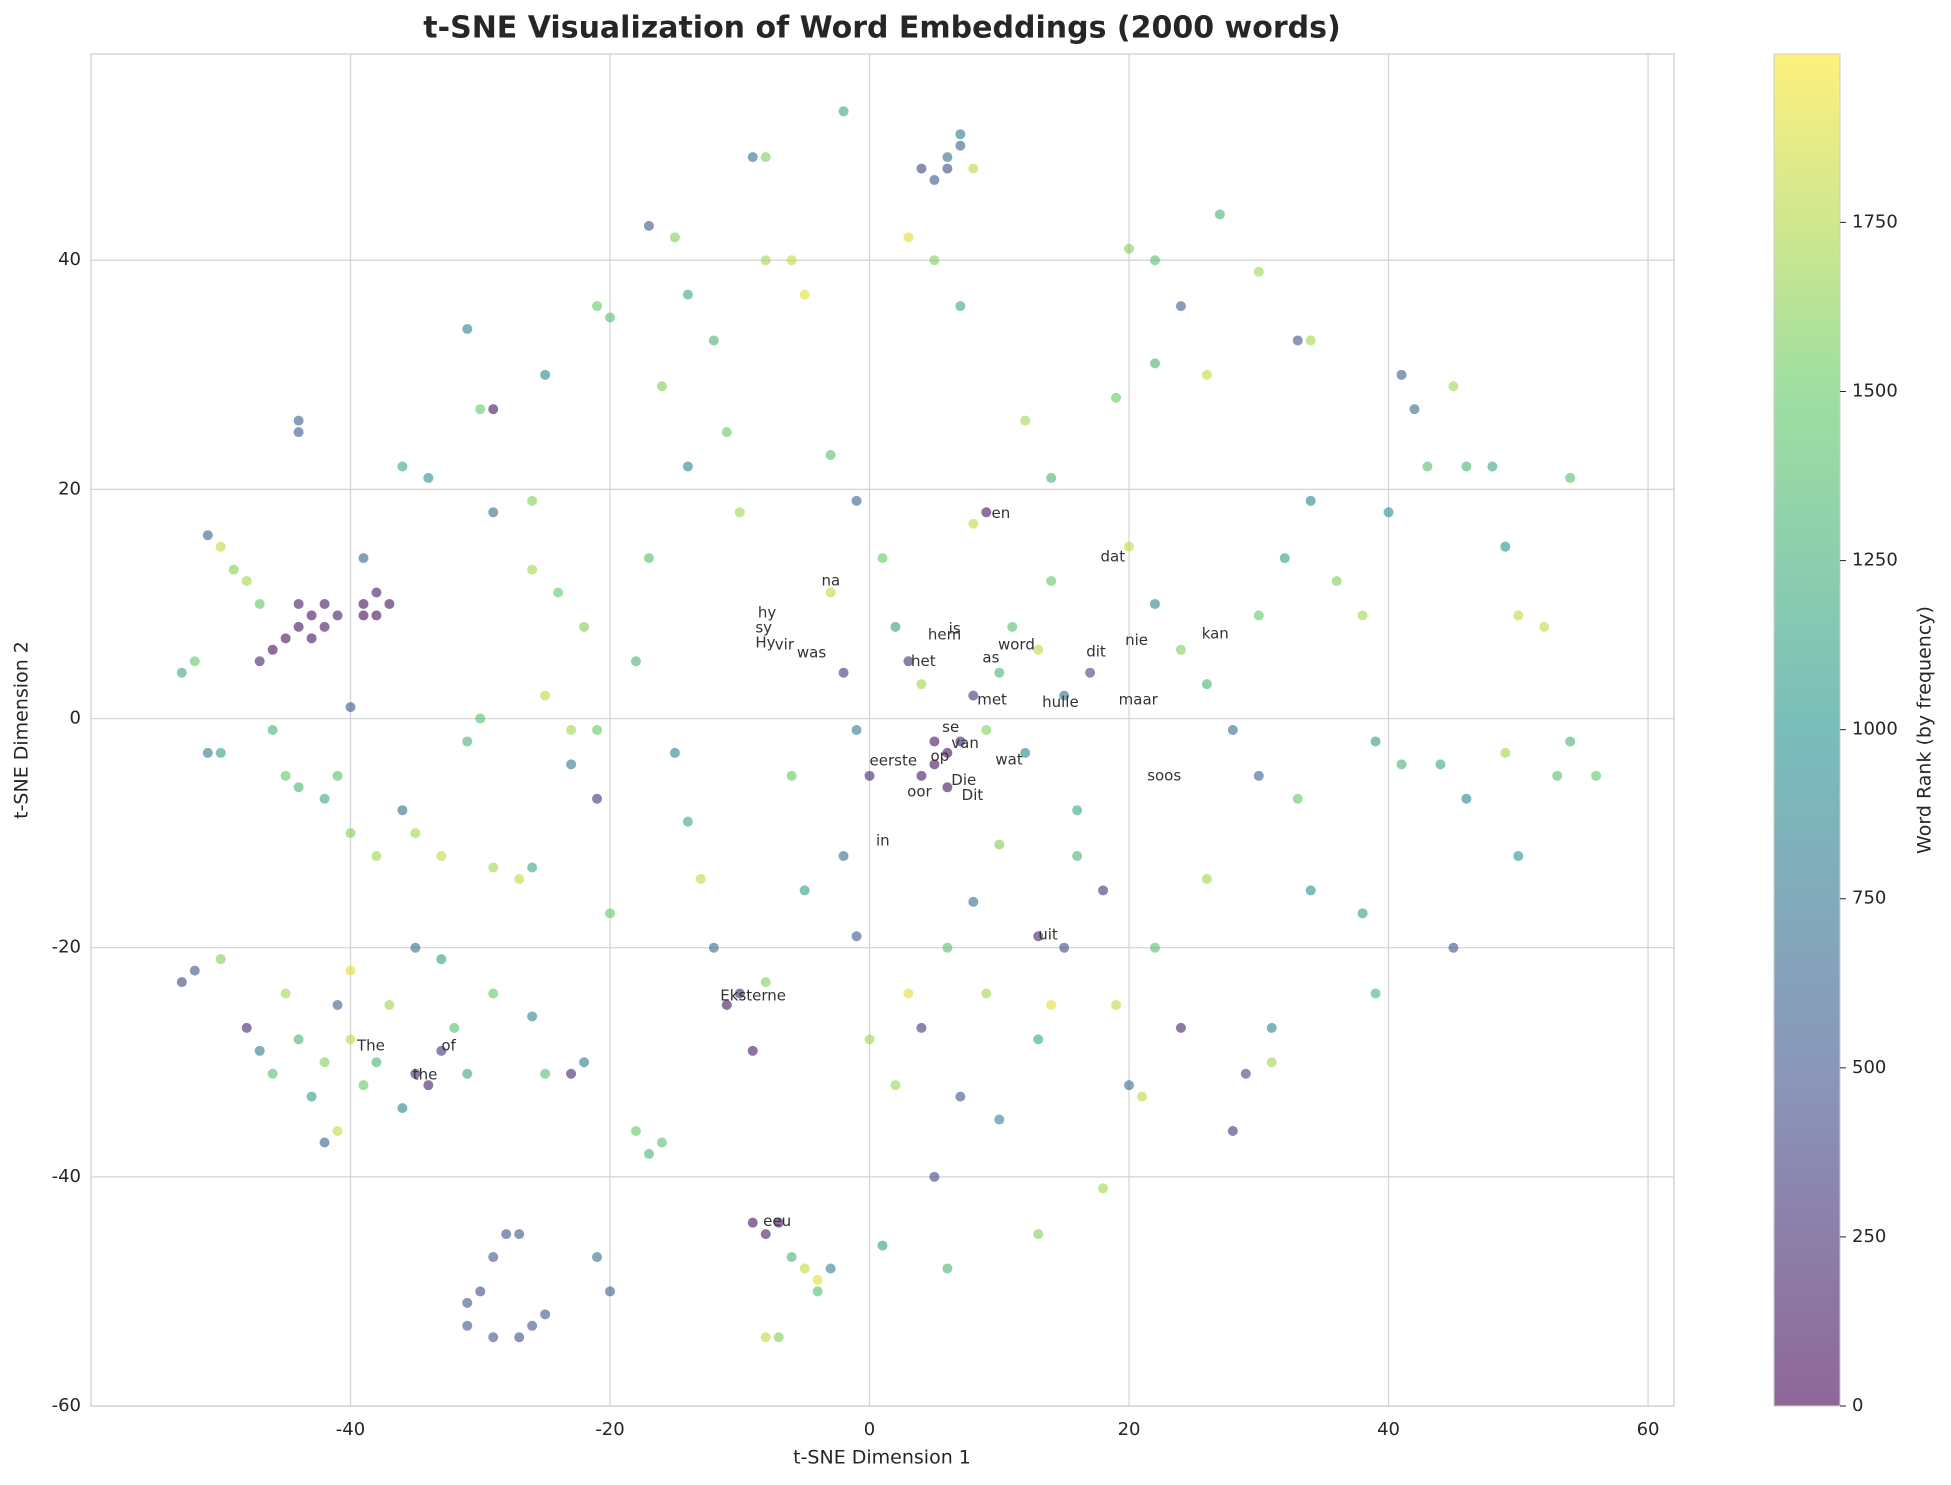  I want to click on word-label: eeu, so click(777, 1221).